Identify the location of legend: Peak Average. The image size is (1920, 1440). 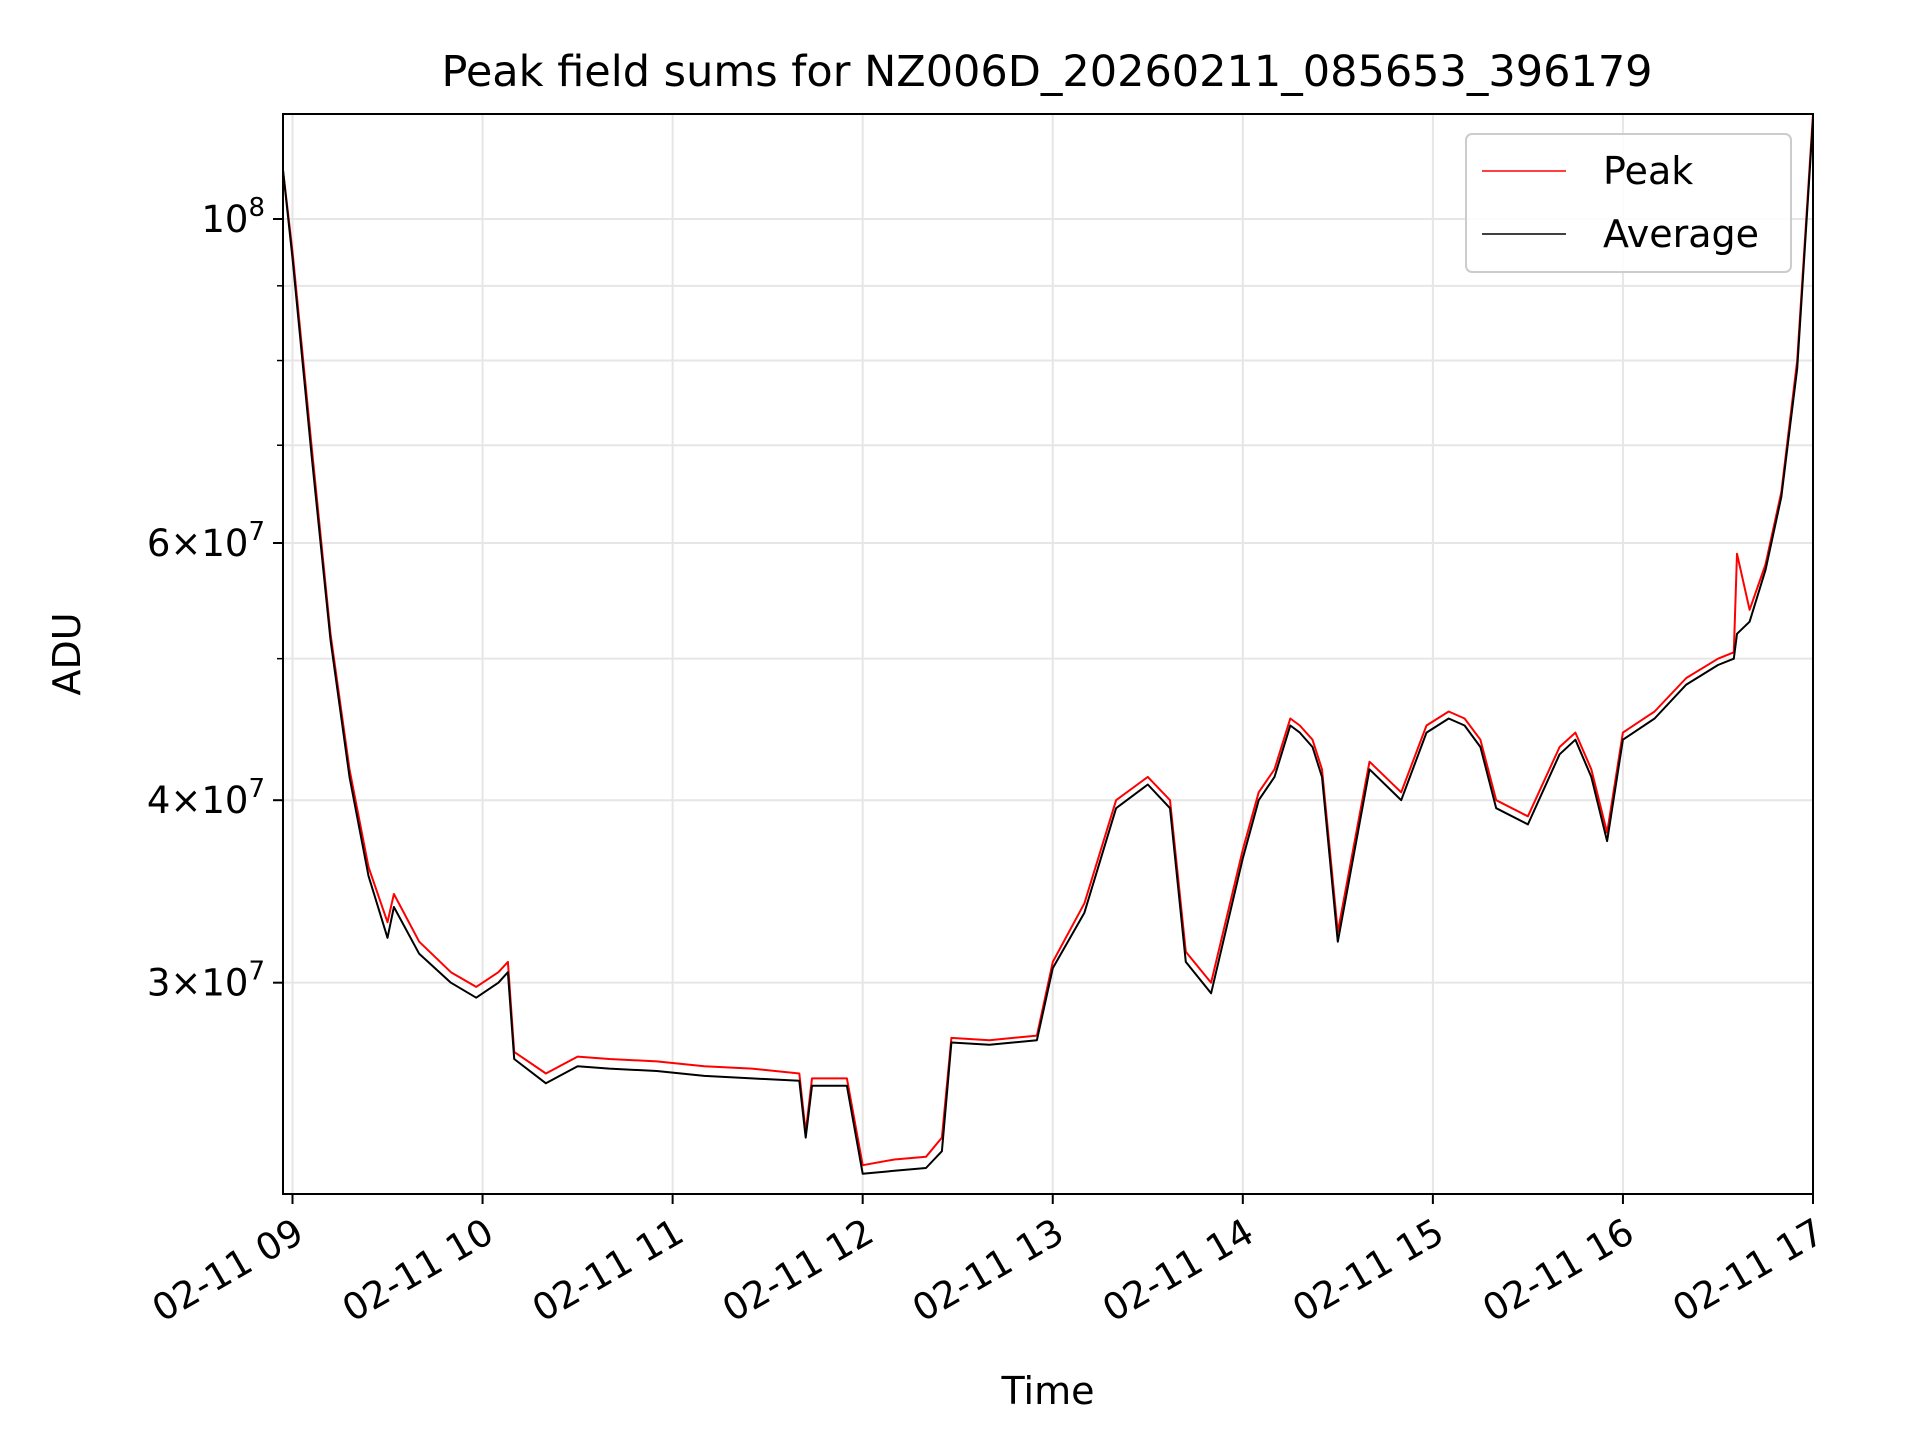
(1628, 203).